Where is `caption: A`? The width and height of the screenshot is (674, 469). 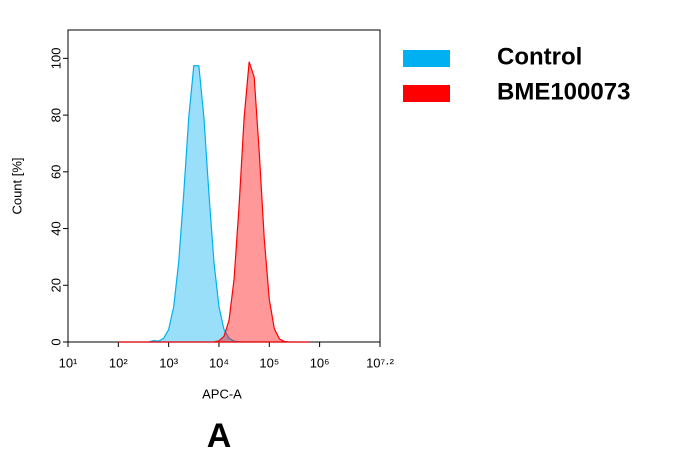 caption: A is located at coordinates (219, 436).